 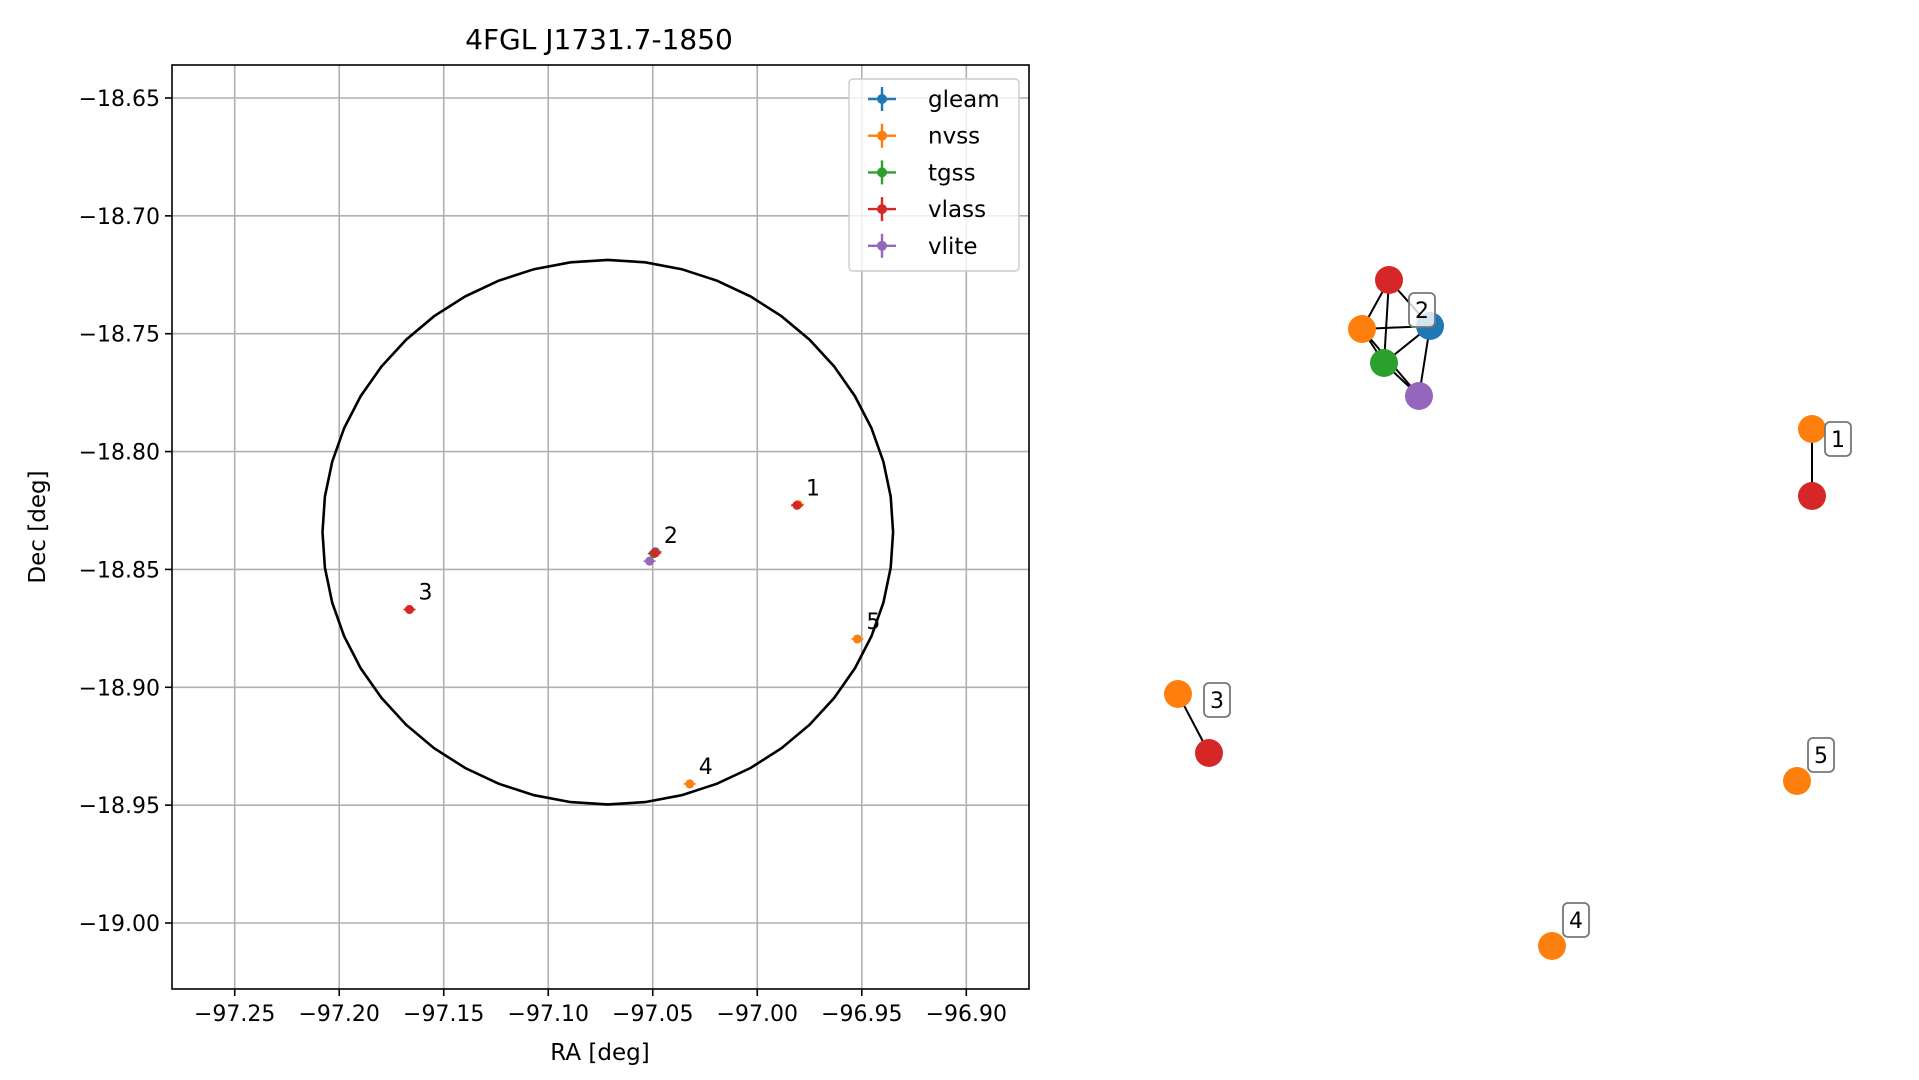 I want to click on graph-group-label: 4, so click(x=1576, y=920).